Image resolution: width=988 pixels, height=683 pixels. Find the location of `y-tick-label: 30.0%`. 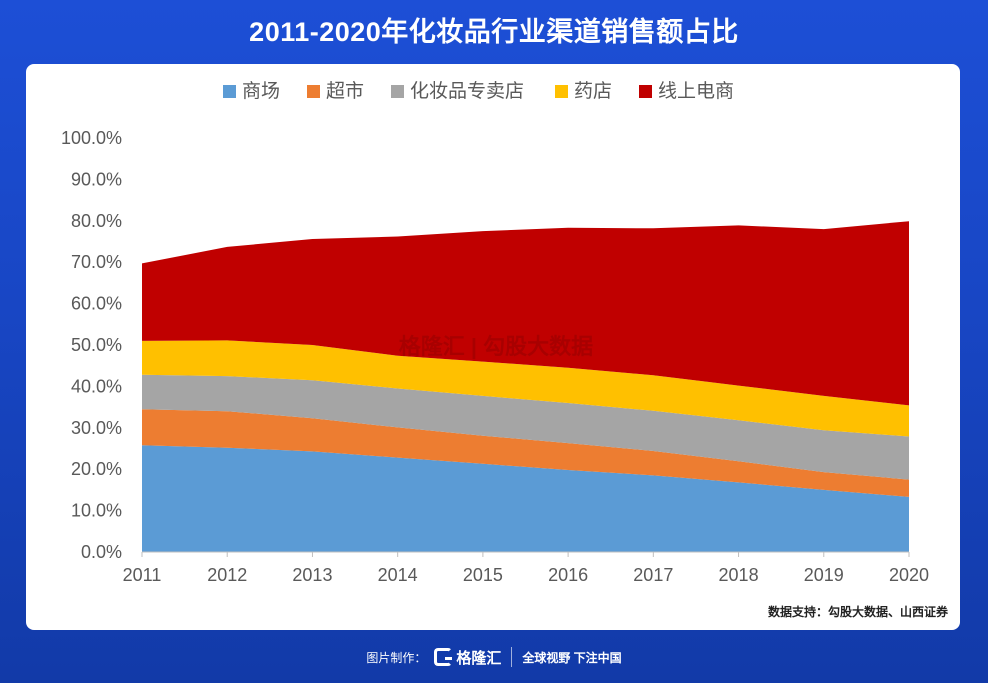

y-tick-label: 30.0% is located at coordinates (96, 428).